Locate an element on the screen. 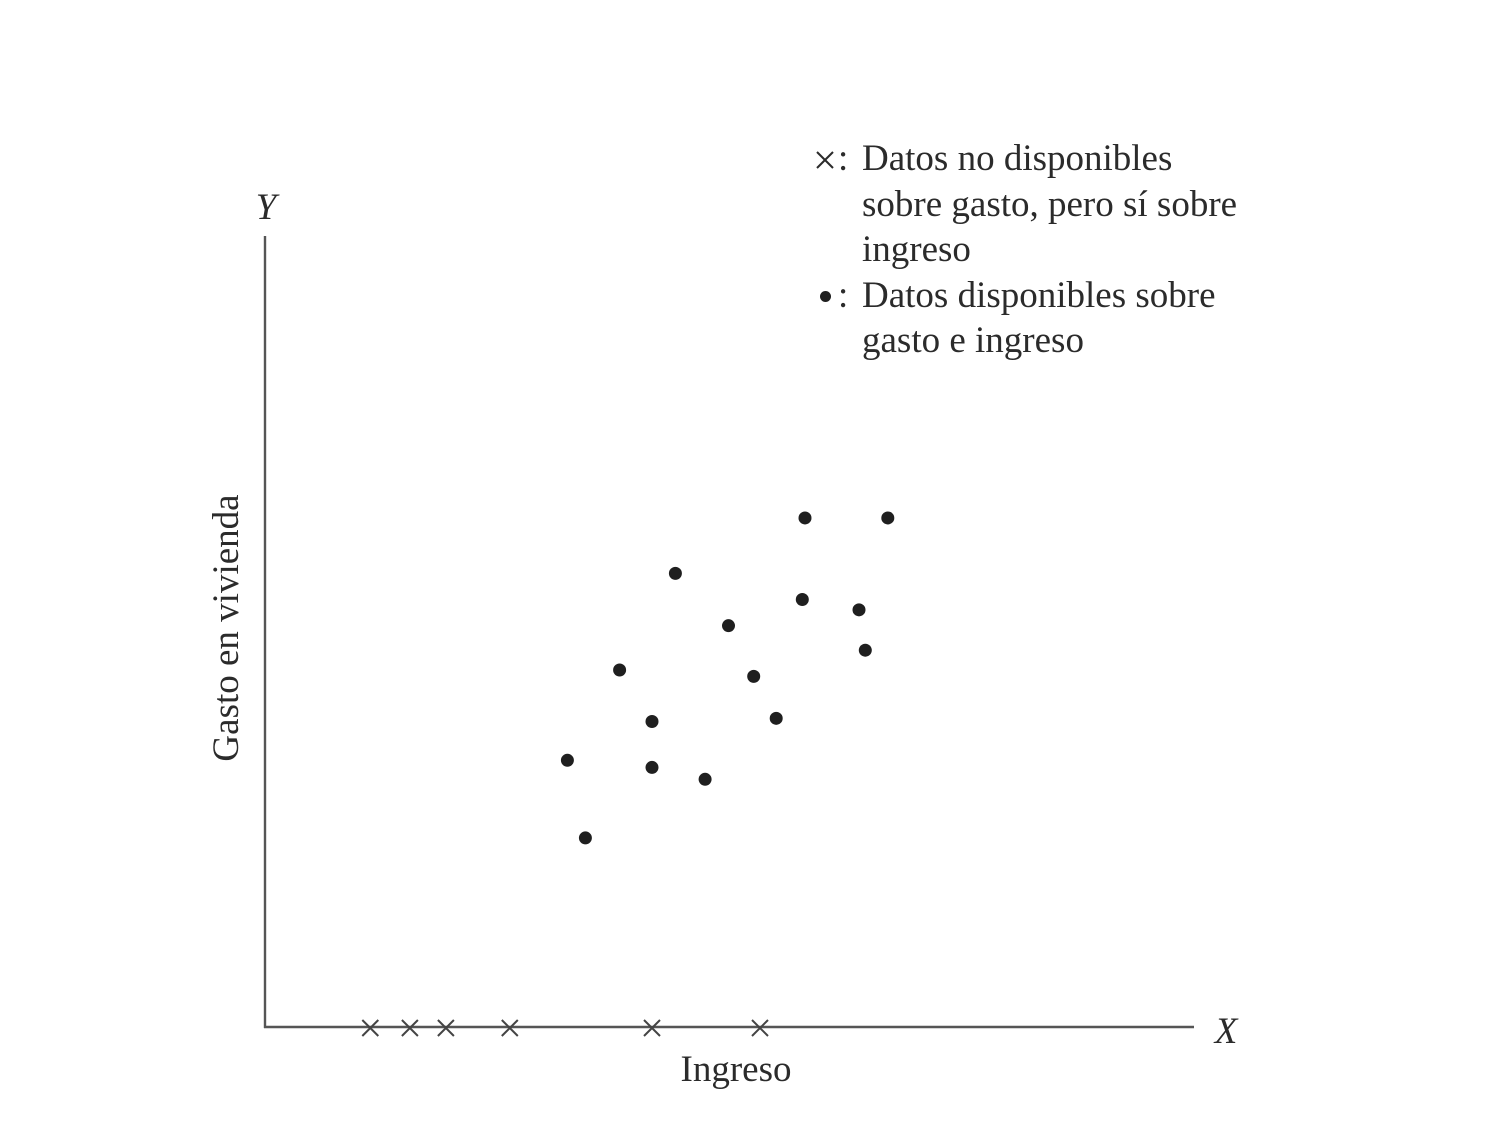  y-axis-label: Gasto en vivienda is located at coordinates (226, 627).